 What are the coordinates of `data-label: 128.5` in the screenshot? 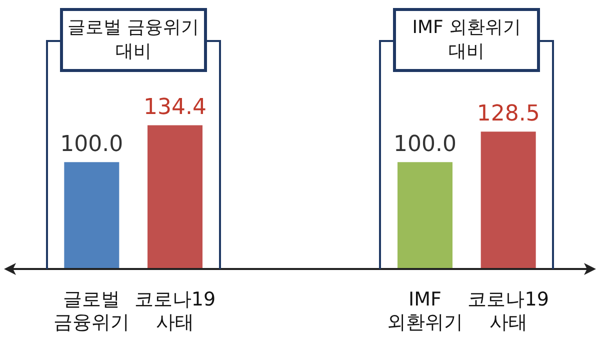 It's located at (508, 113).